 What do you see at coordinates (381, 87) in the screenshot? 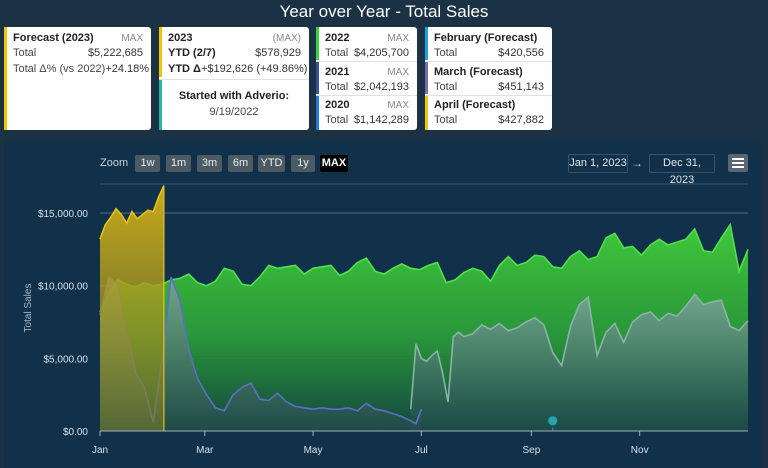
I see `year-2021-value: $2,042,193` at bounding box center [381, 87].